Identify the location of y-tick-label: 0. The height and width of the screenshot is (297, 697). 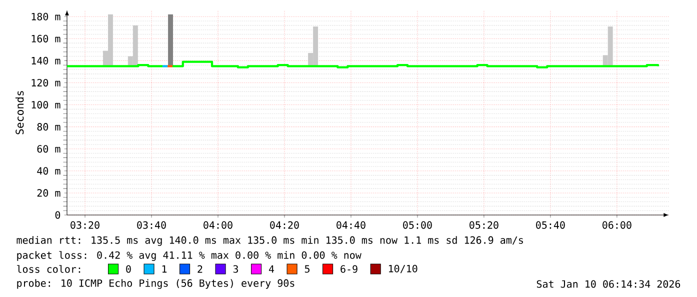
(57, 215).